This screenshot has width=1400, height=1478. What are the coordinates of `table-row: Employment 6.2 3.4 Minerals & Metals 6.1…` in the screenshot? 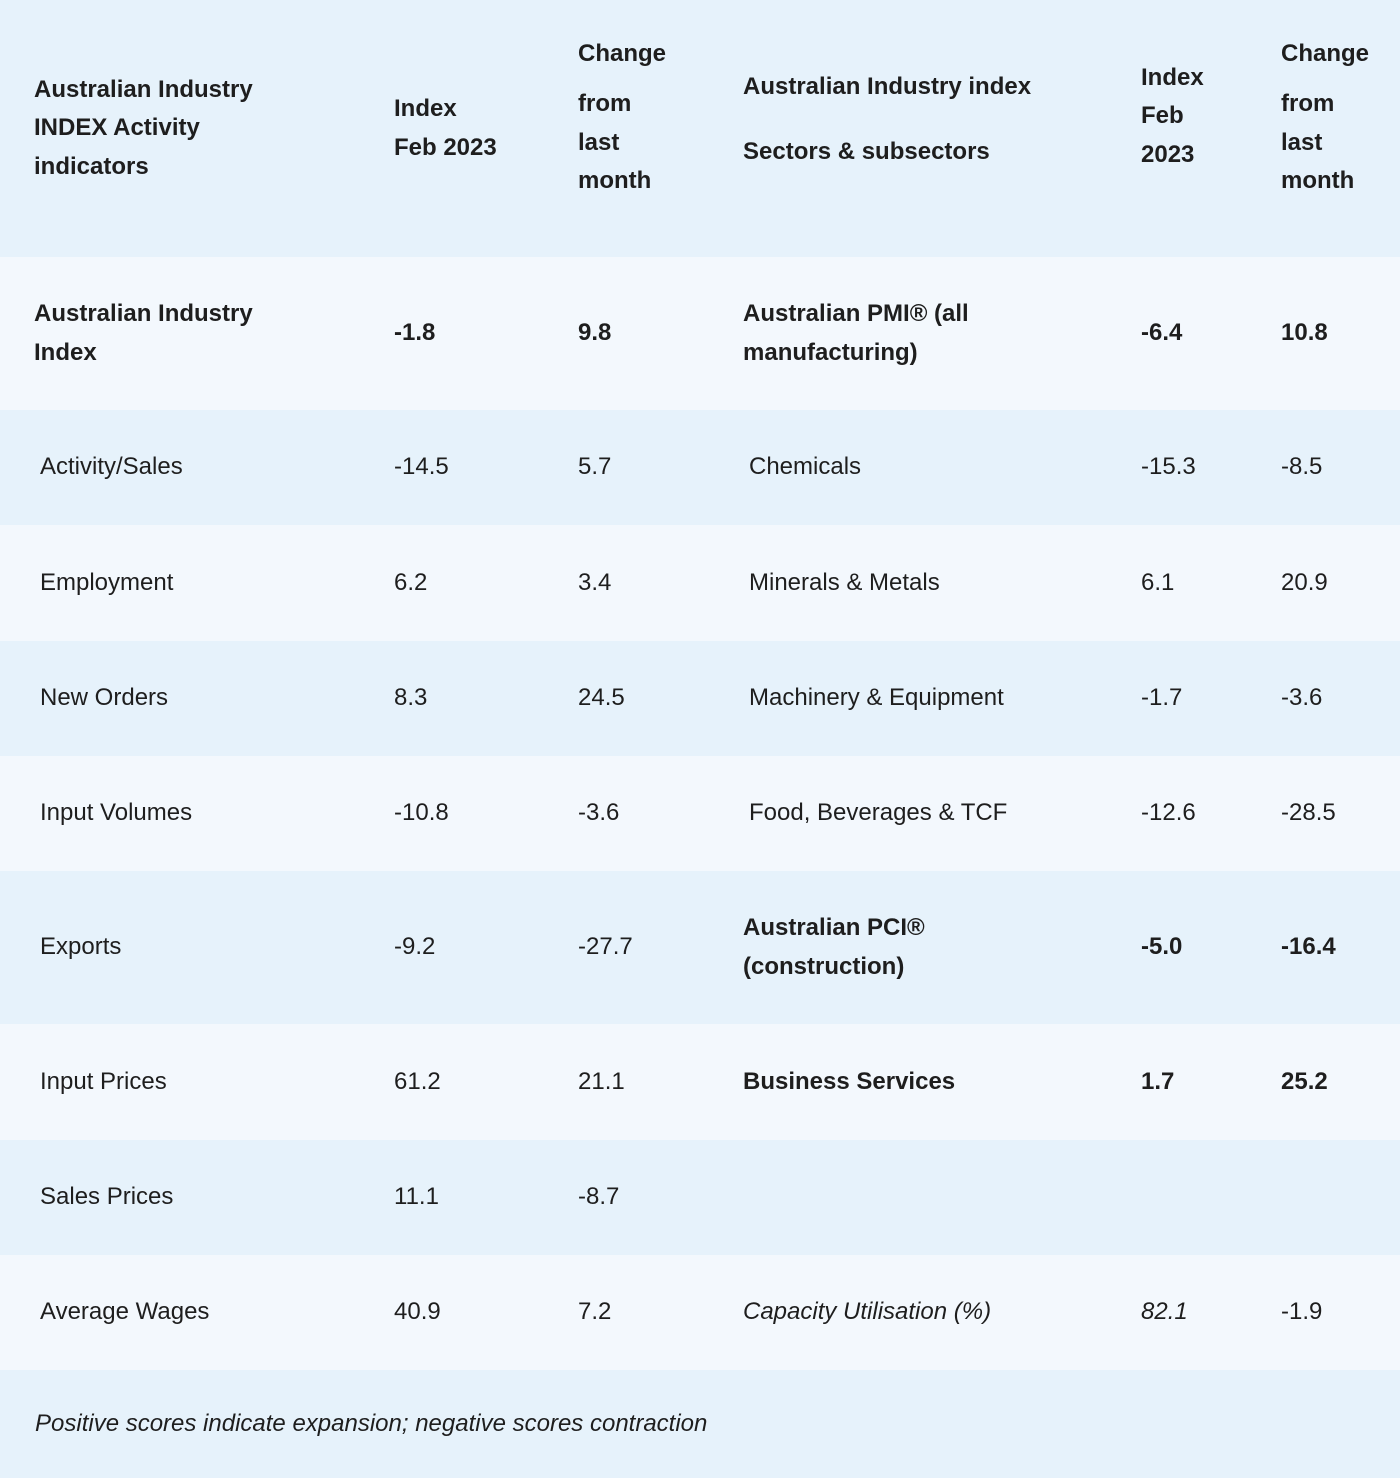 It's located at (700, 583).